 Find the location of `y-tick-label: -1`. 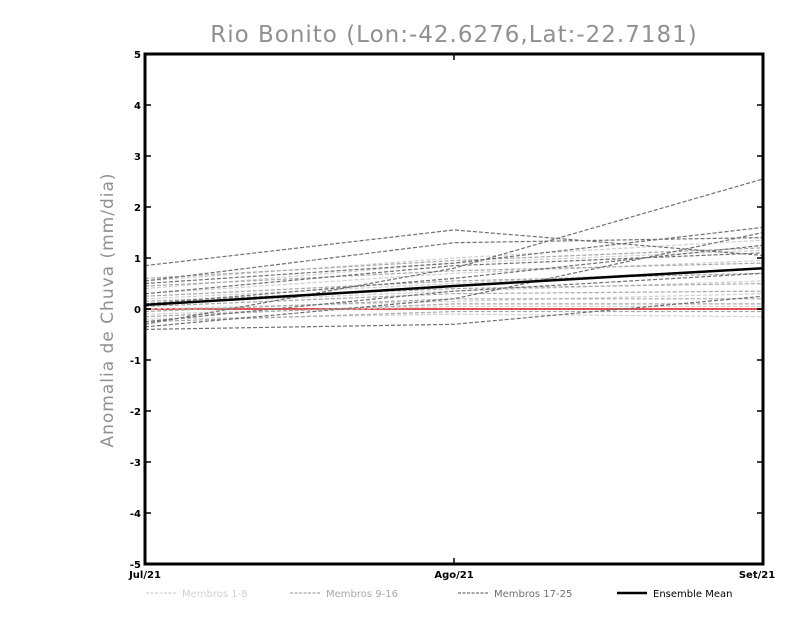

y-tick-label: -1 is located at coordinates (135, 361).